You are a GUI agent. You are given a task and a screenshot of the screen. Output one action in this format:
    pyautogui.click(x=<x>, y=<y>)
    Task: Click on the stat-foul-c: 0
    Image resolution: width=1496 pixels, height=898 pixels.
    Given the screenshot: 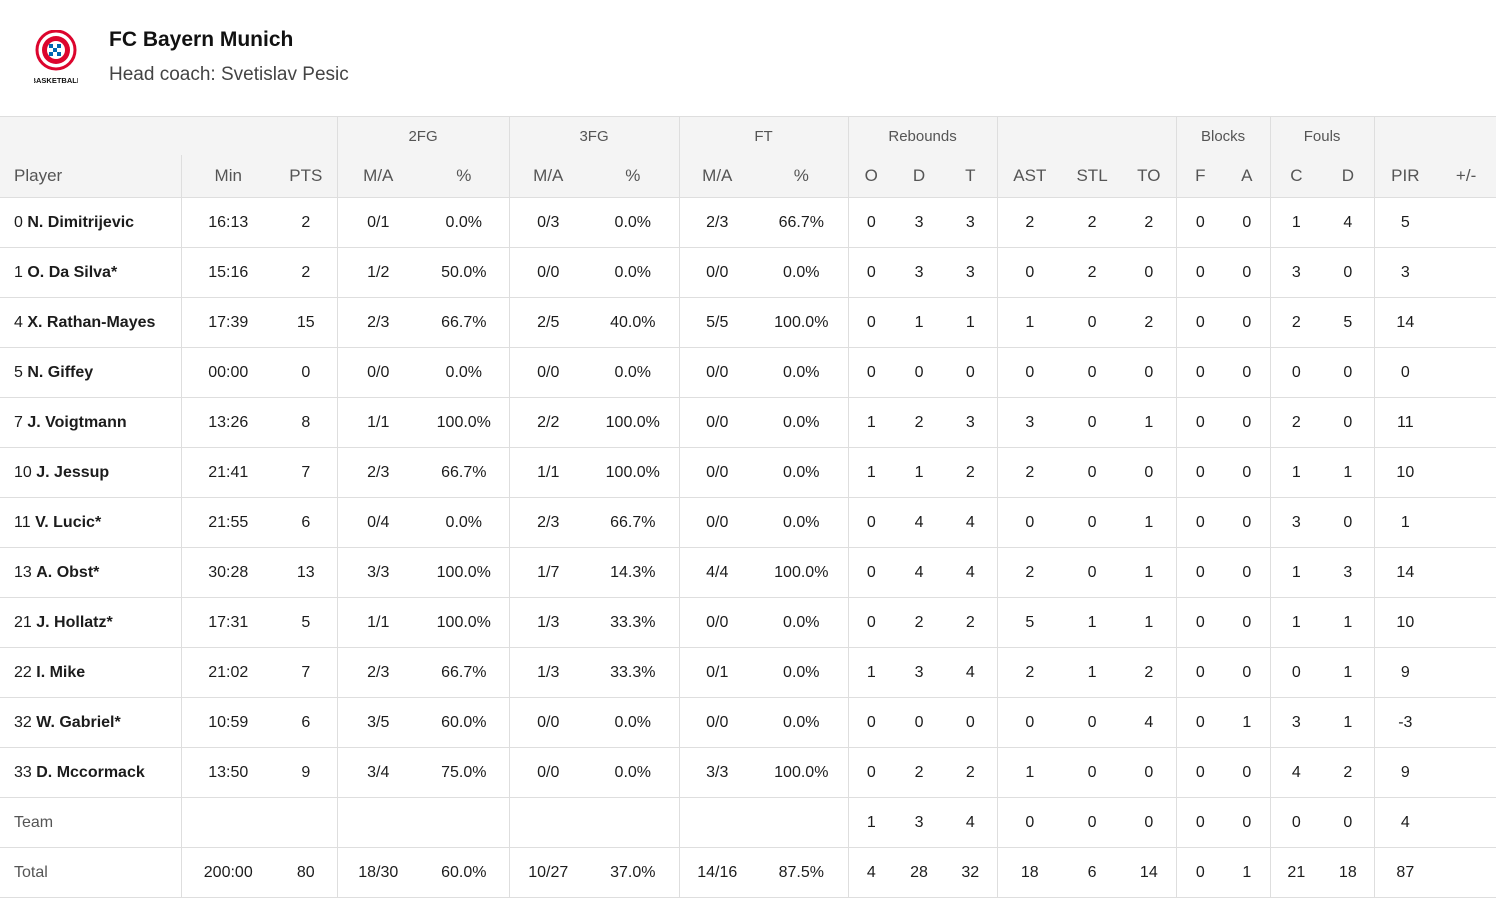 What is the action you would take?
    pyautogui.click(x=1296, y=372)
    